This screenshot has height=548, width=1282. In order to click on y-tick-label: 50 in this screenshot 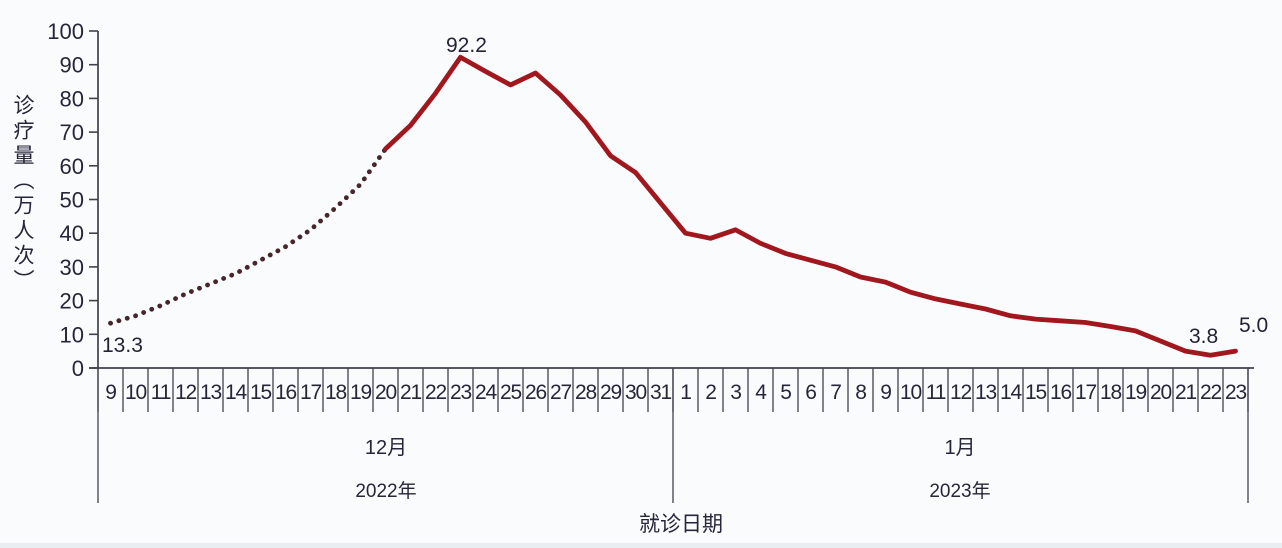, I will do `click(72, 200)`.